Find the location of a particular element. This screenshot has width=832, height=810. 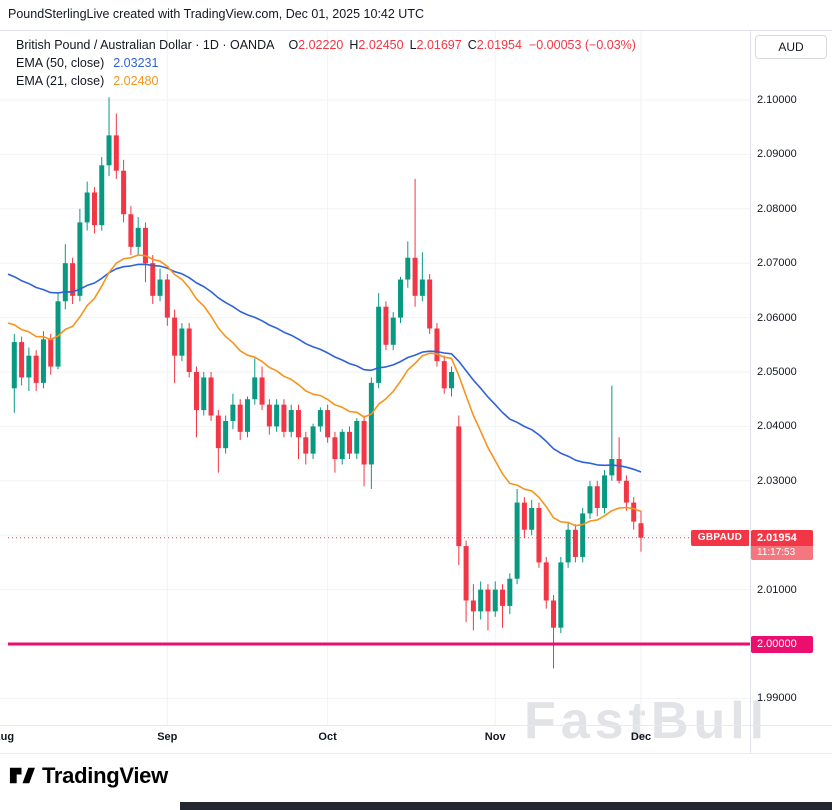

tradingview-logo-icon is located at coordinates (22, 775).